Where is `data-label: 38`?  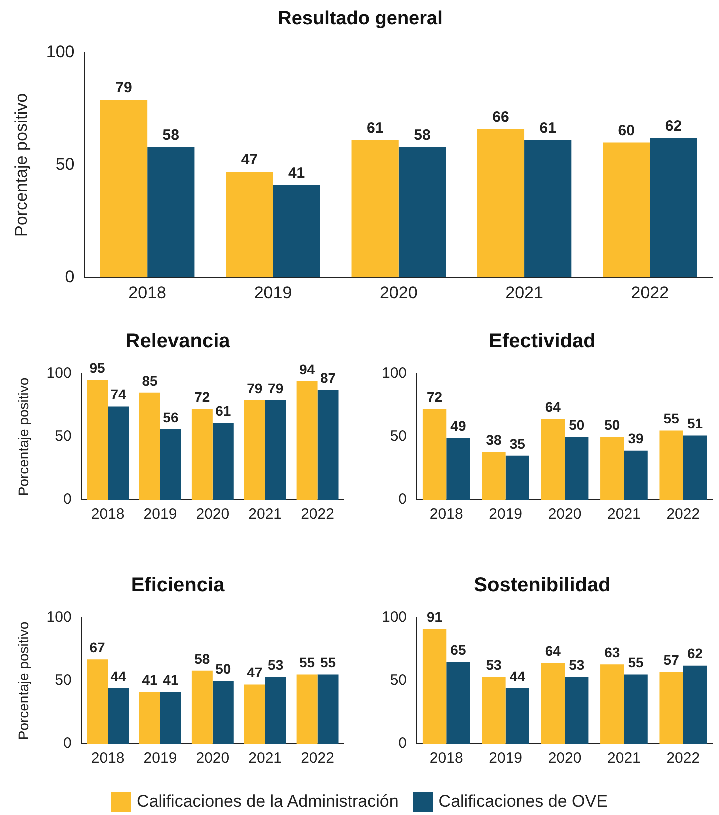 data-label: 38 is located at coordinates (494, 440).